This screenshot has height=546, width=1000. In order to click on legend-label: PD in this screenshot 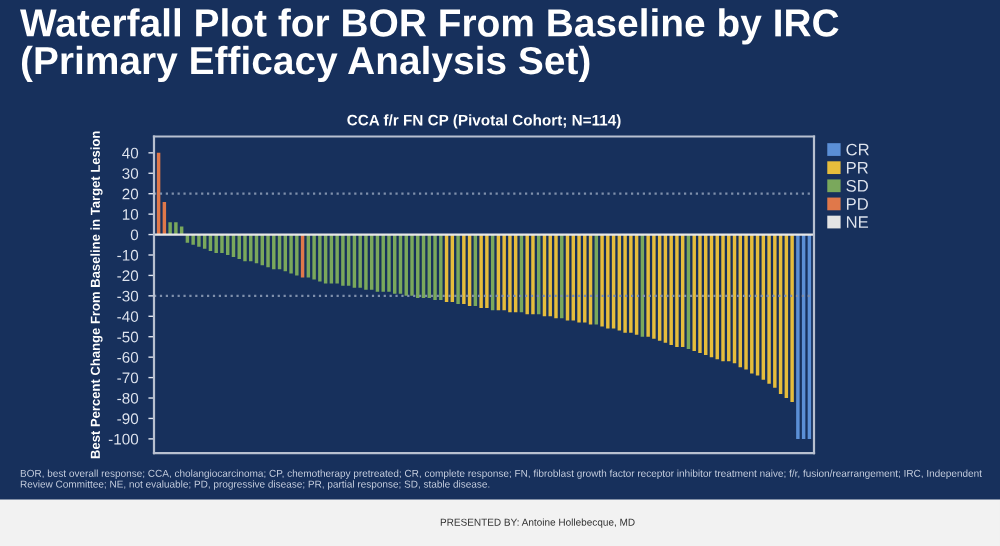, I will do `click(857, 204)`.